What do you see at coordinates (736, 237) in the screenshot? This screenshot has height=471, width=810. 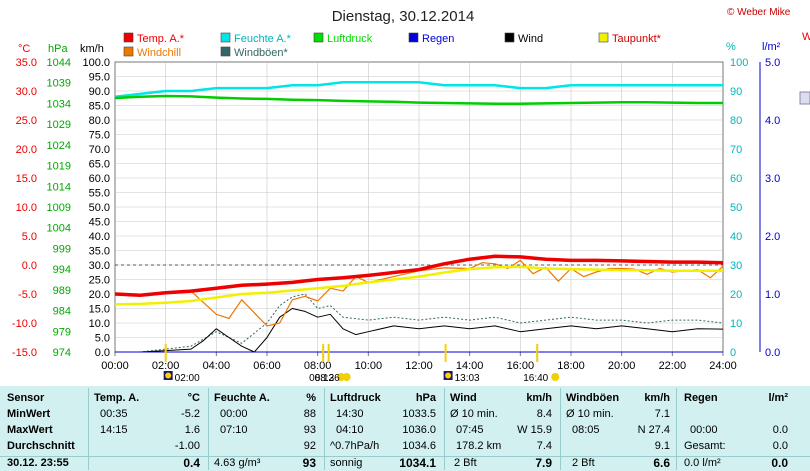 I see `axis-tick-label: 40` at bounding box center [736, 237].